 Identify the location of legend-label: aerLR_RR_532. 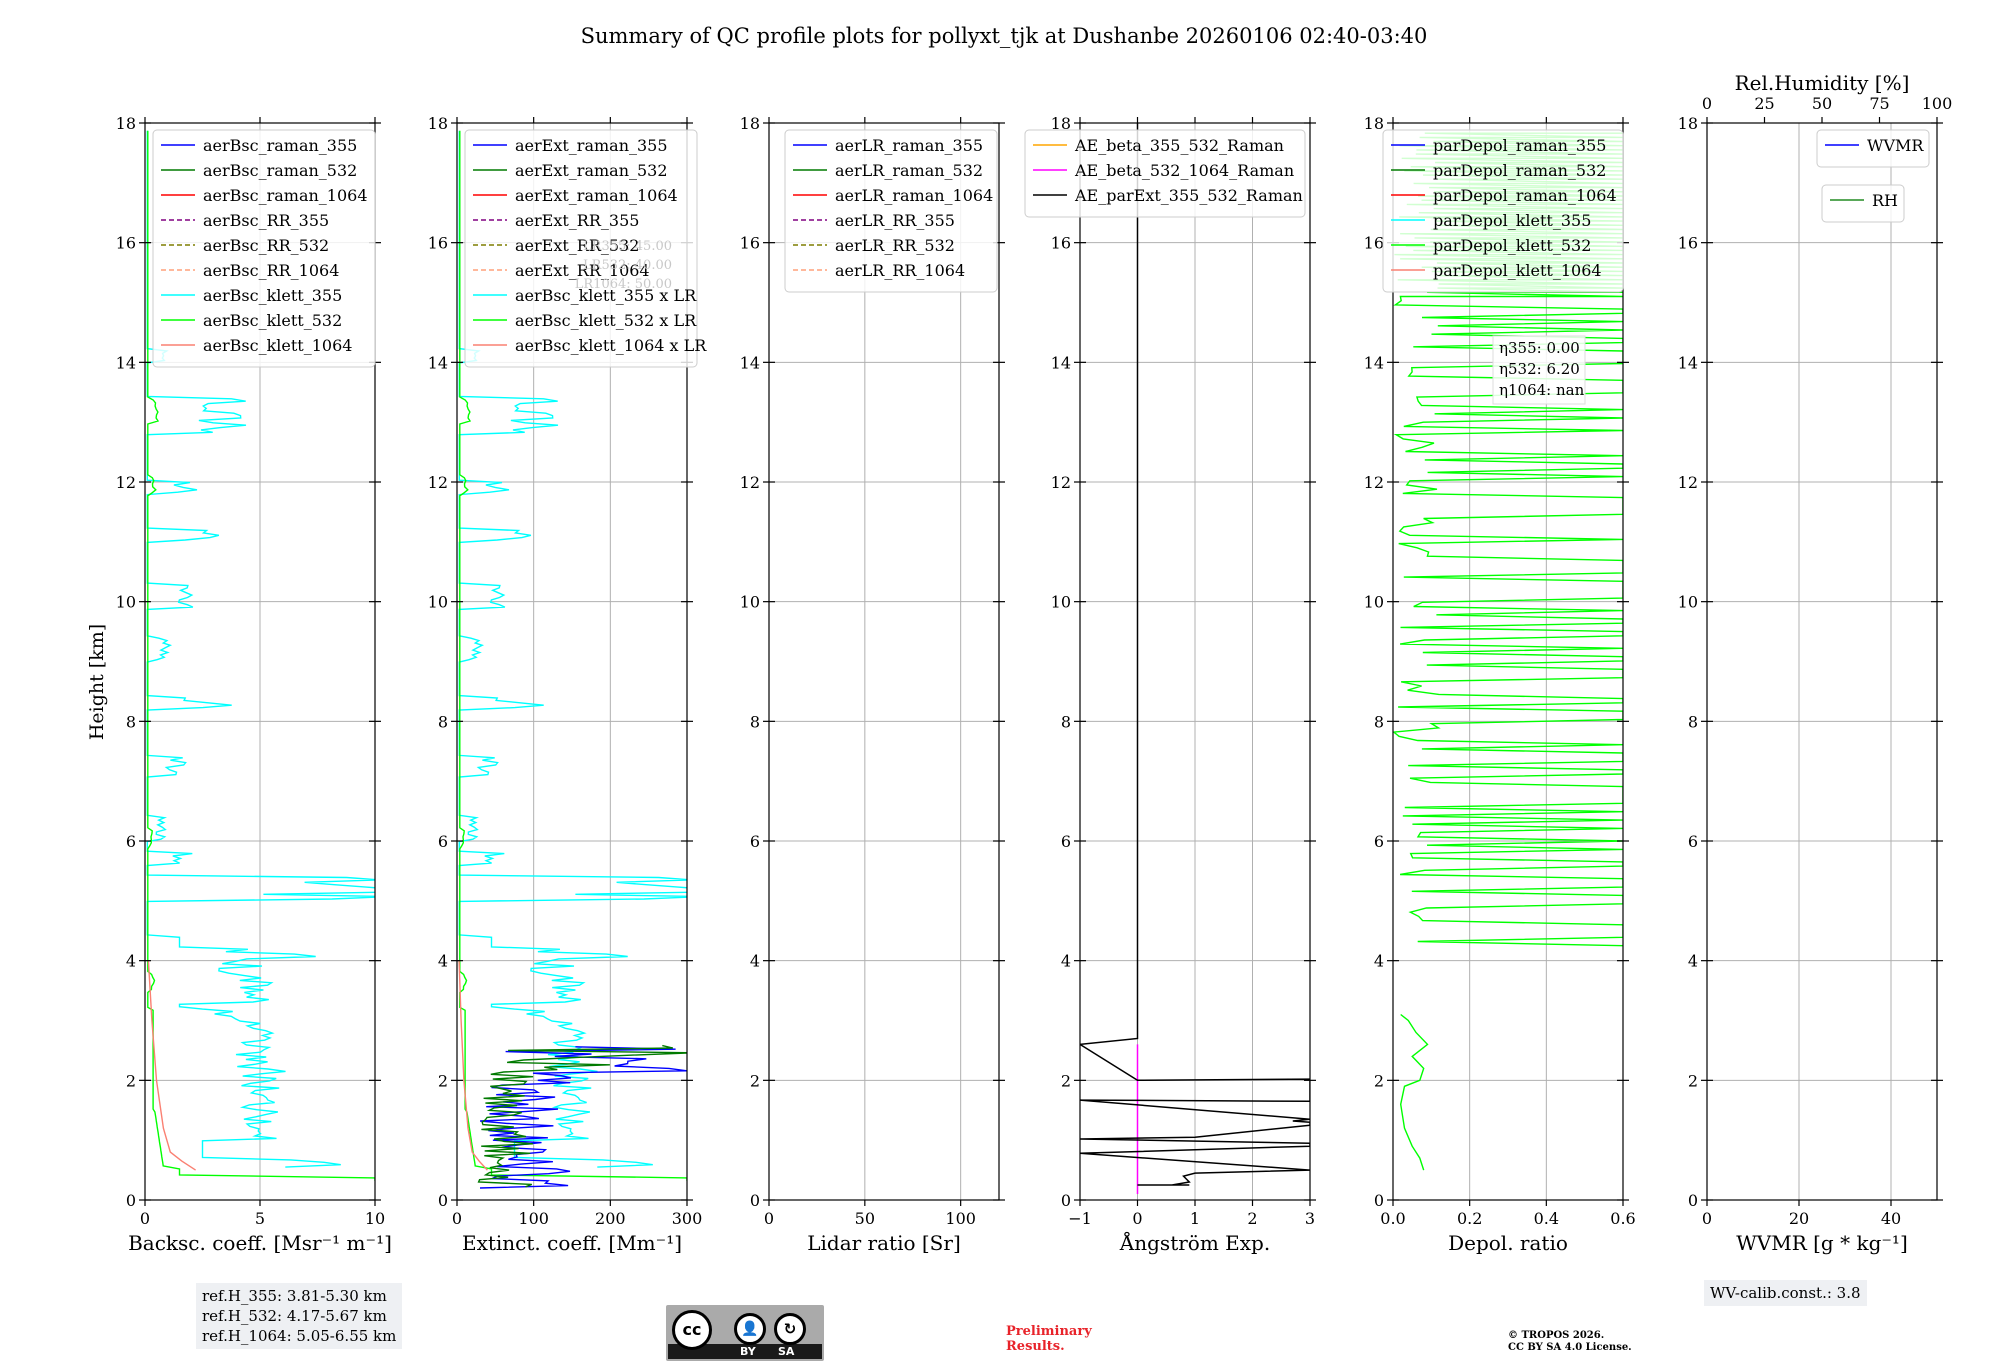
(895, 245).